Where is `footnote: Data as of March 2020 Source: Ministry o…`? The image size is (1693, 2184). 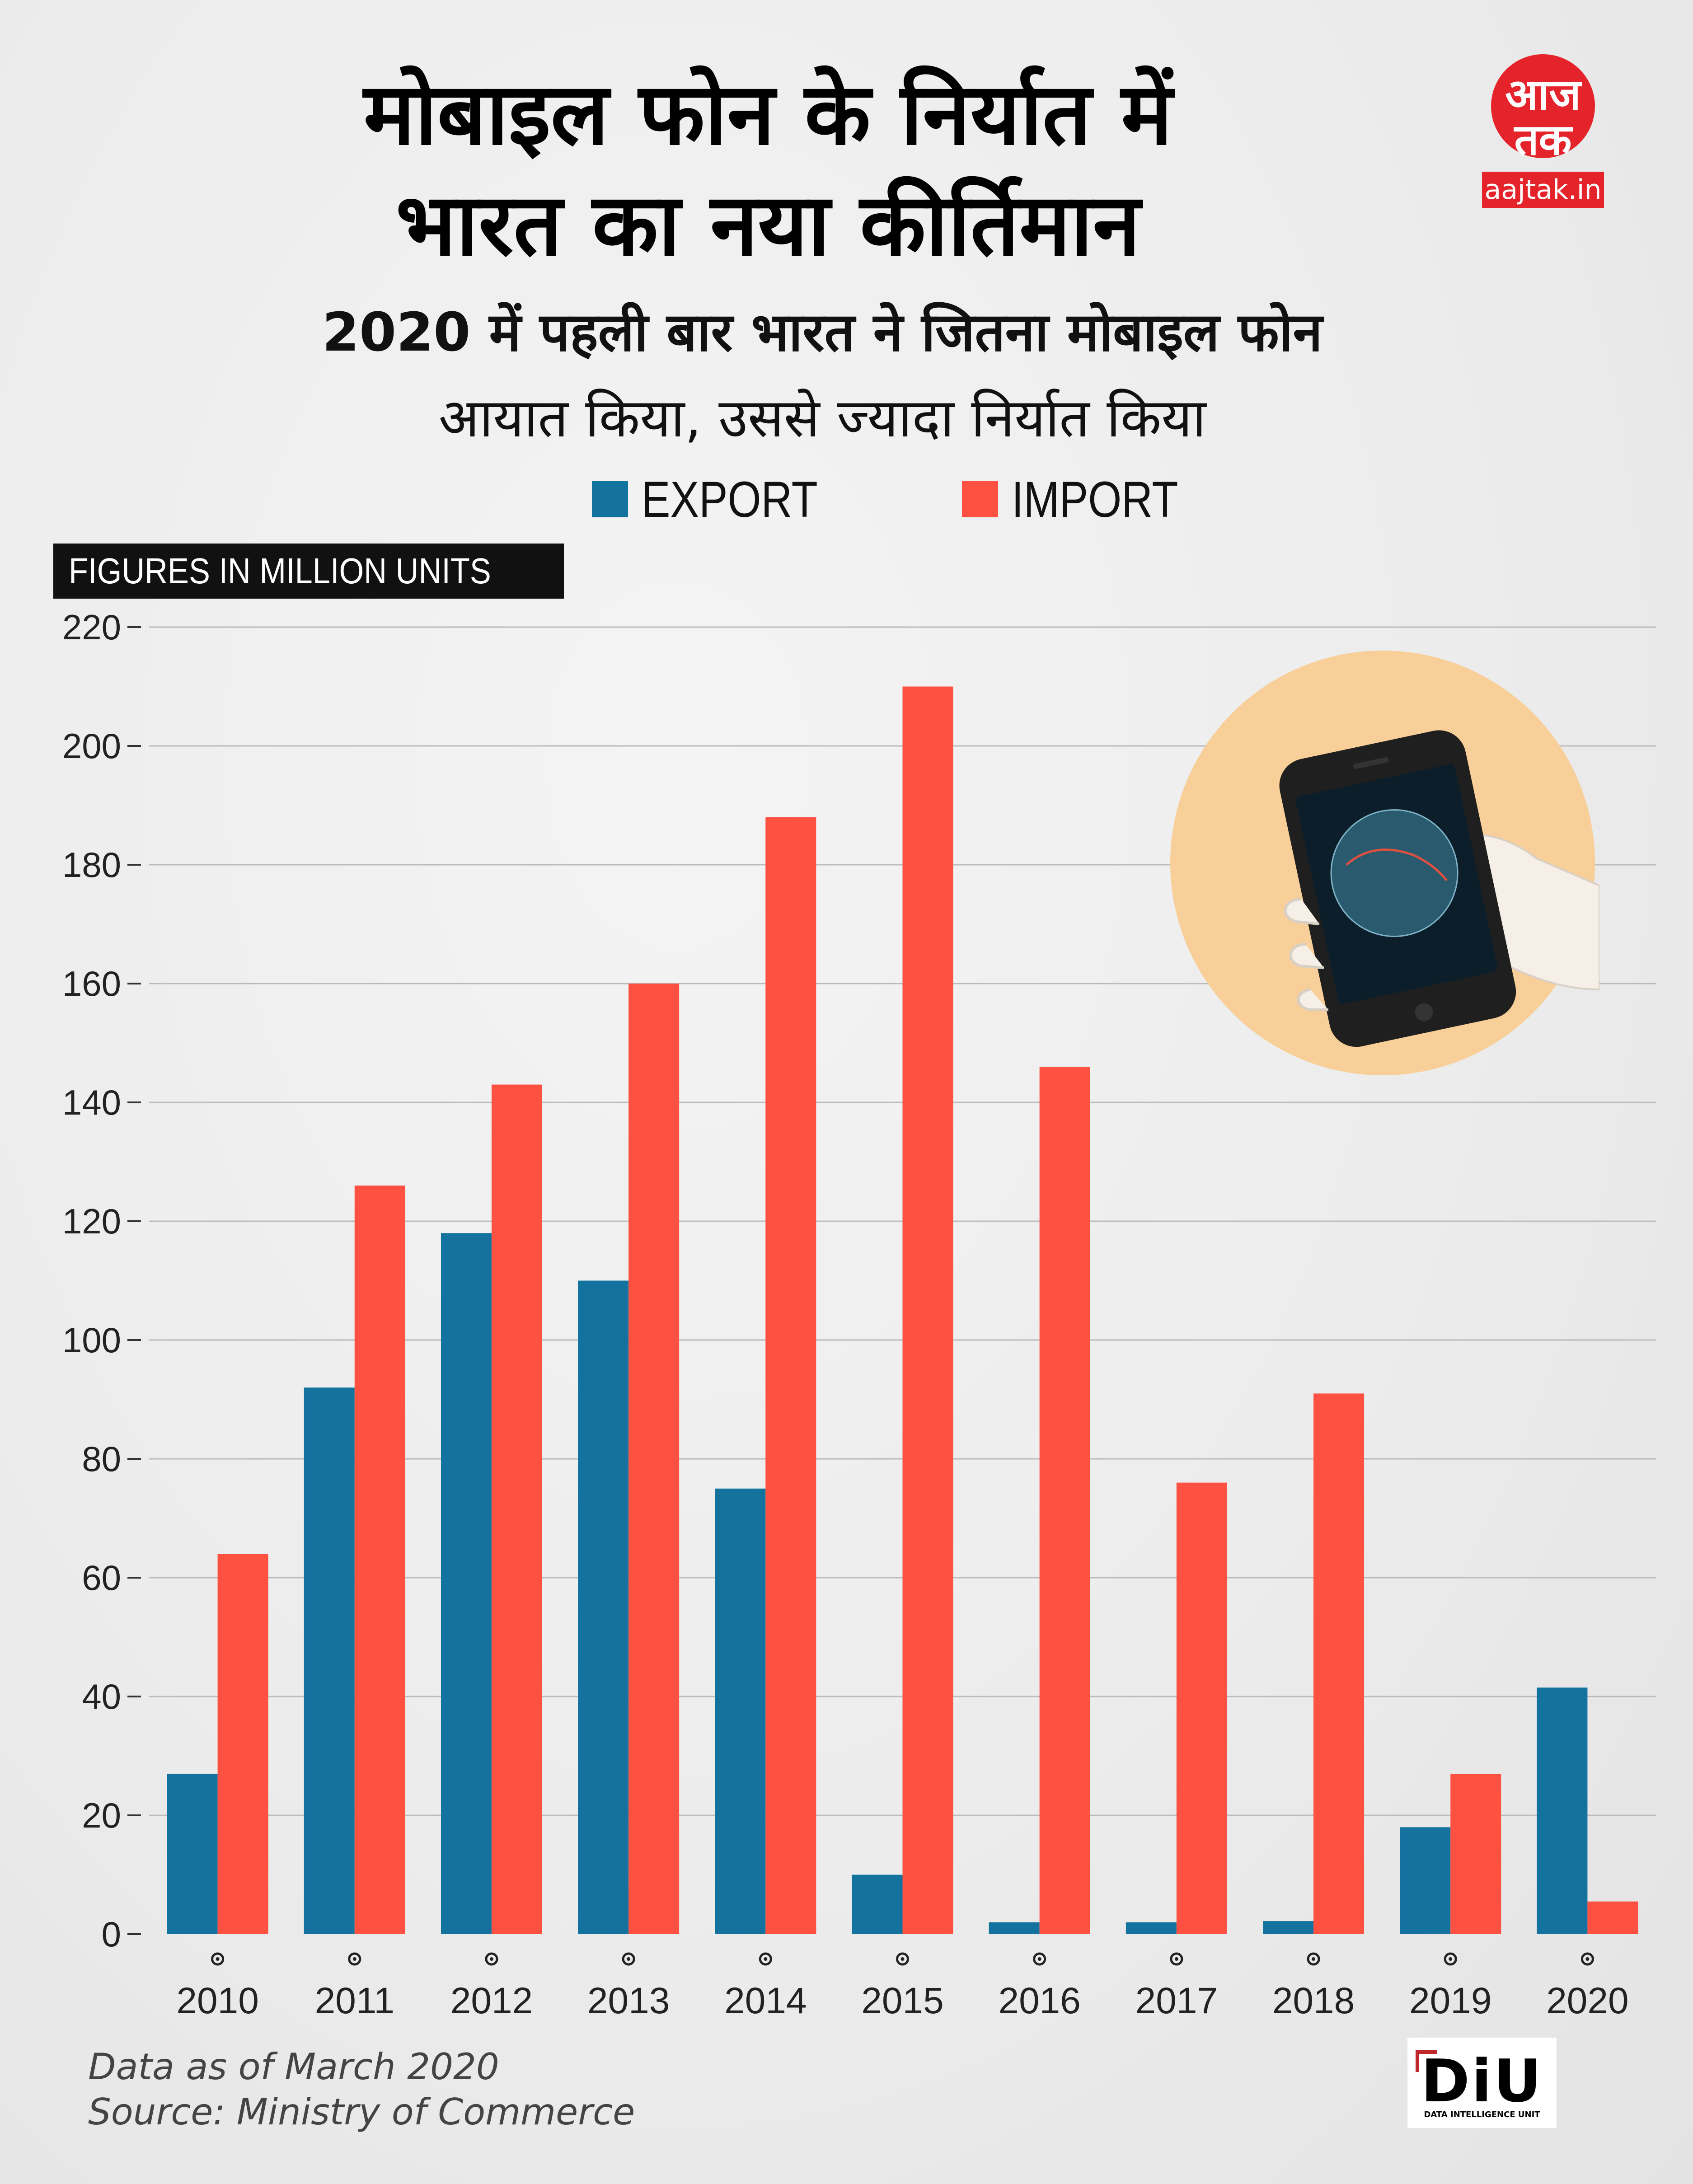 footnote: Data as of March 2020 Source: Ministry o… is located at coordinates (361, 2090).